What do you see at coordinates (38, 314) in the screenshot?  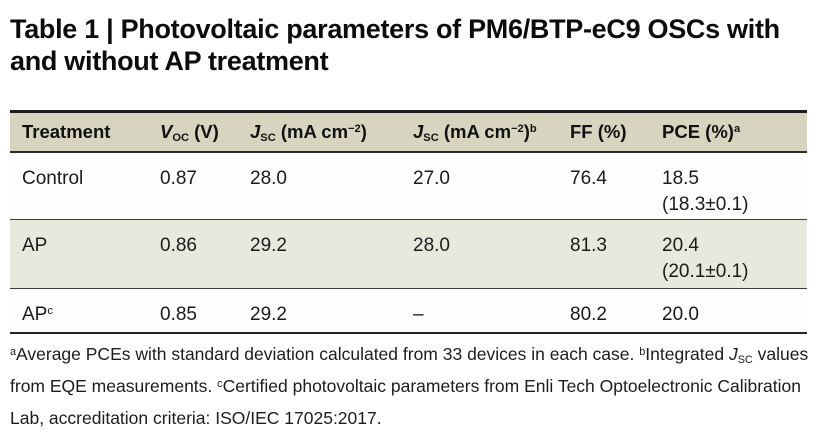 I see `cell-treatment: APc` at bounding box center [38, 314].